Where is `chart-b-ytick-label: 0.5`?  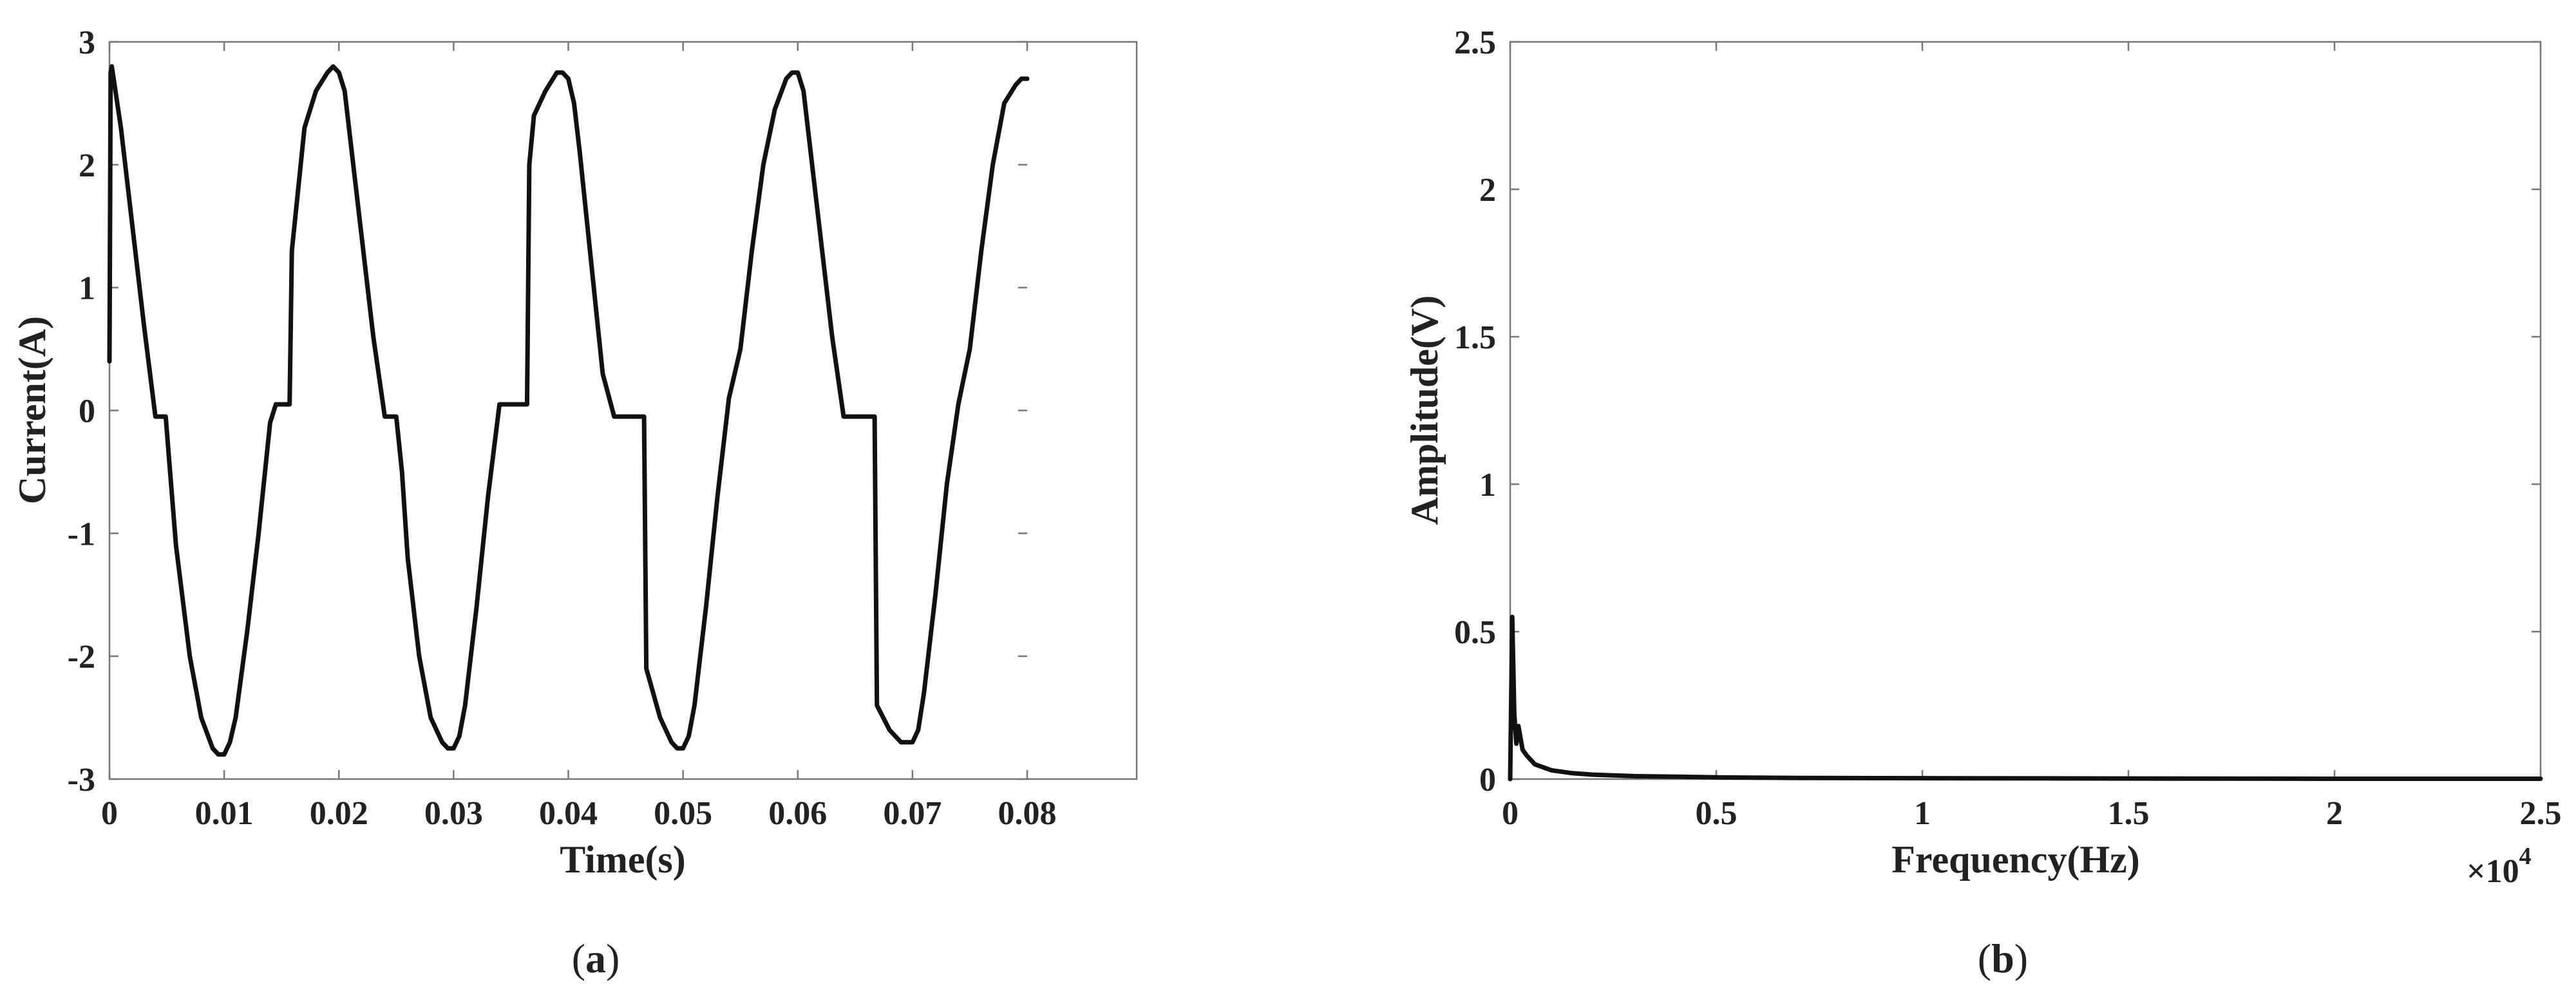
chart-b-ytick-label: 0.5 is located at coordinates (1475, 633).